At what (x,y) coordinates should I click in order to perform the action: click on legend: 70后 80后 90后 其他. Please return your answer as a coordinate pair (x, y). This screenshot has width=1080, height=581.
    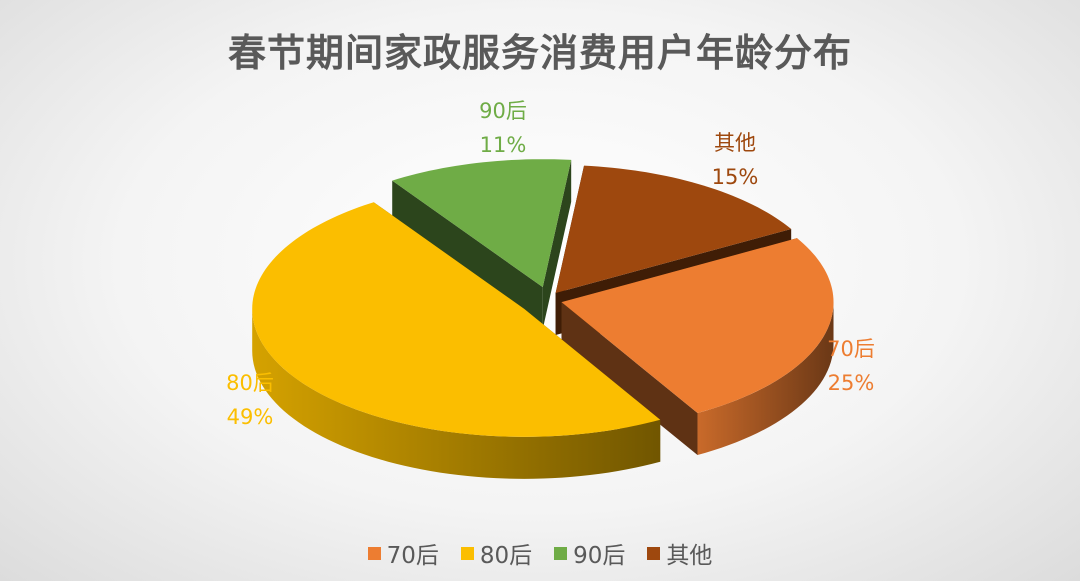
    Looking at the image, I should click on (540, 553).